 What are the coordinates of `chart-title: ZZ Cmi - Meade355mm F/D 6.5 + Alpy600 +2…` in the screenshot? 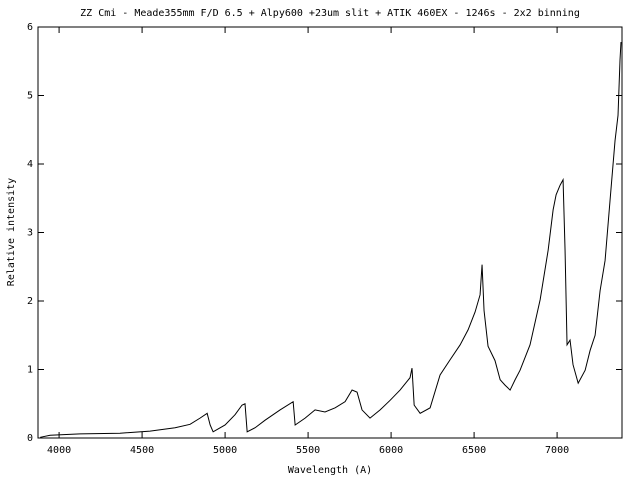 It's located at (330, 13).